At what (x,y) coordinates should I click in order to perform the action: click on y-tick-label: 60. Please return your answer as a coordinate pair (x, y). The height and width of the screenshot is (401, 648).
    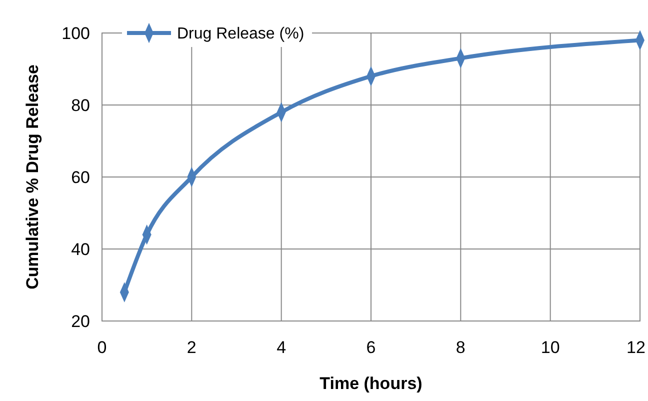
    Looking at the image, I should click on (80, 177).